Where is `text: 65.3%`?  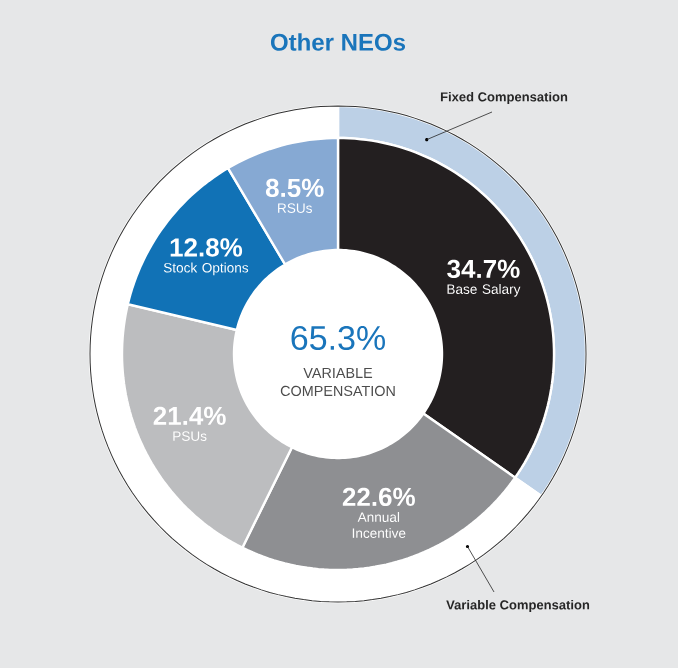
text: 65.3% is located at coordinates (338, 338).